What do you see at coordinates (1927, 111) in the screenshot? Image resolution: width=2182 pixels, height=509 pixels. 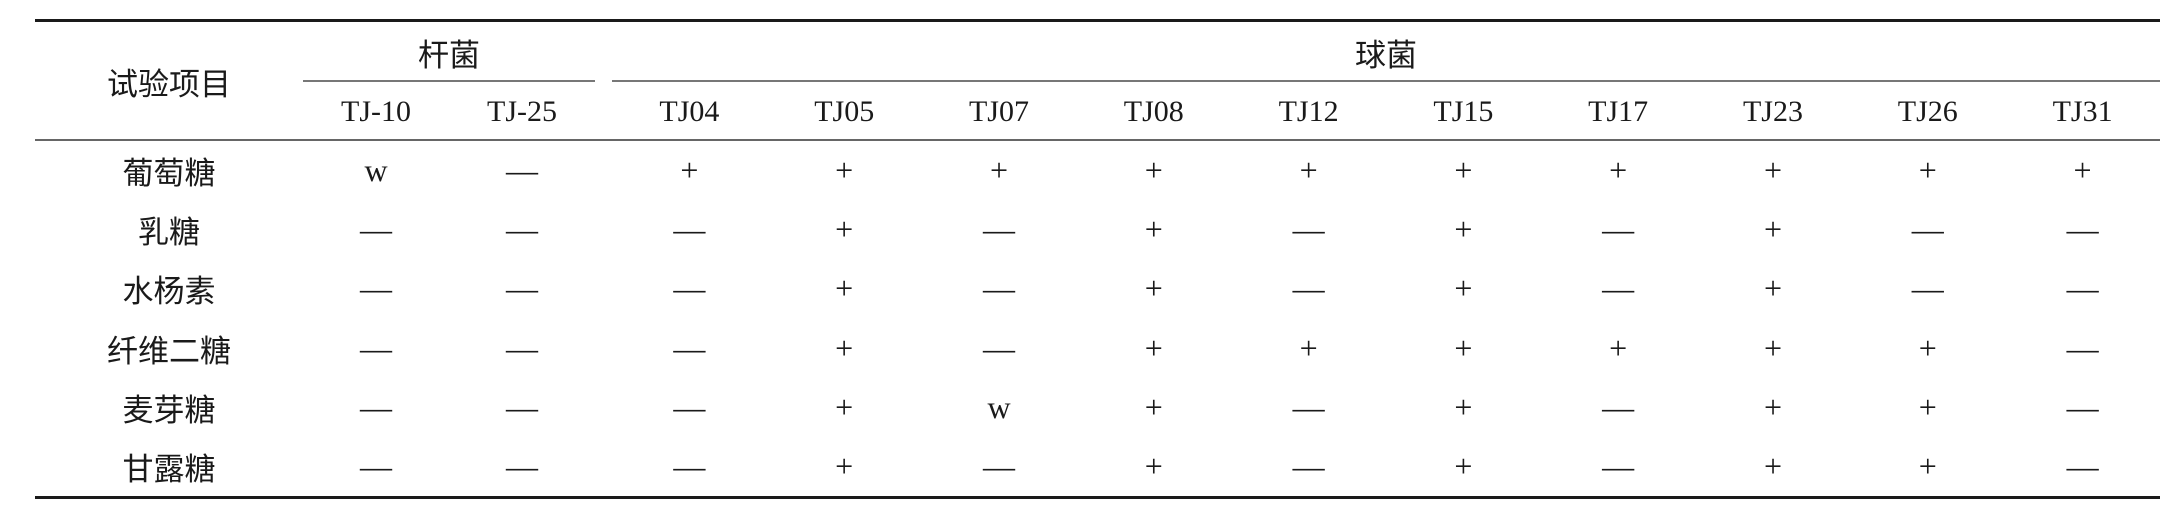 I see `strain-header: TJ26` at bounding box center [1927, 111].